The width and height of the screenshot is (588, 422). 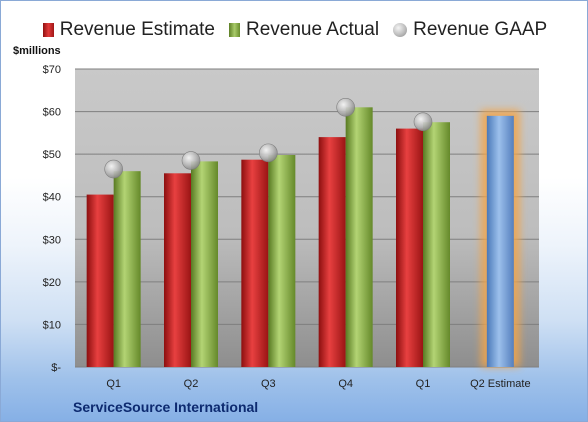 I want to click on legend-item-revenue-estimate: Revenue Estimate, so click(x=128, y=30).